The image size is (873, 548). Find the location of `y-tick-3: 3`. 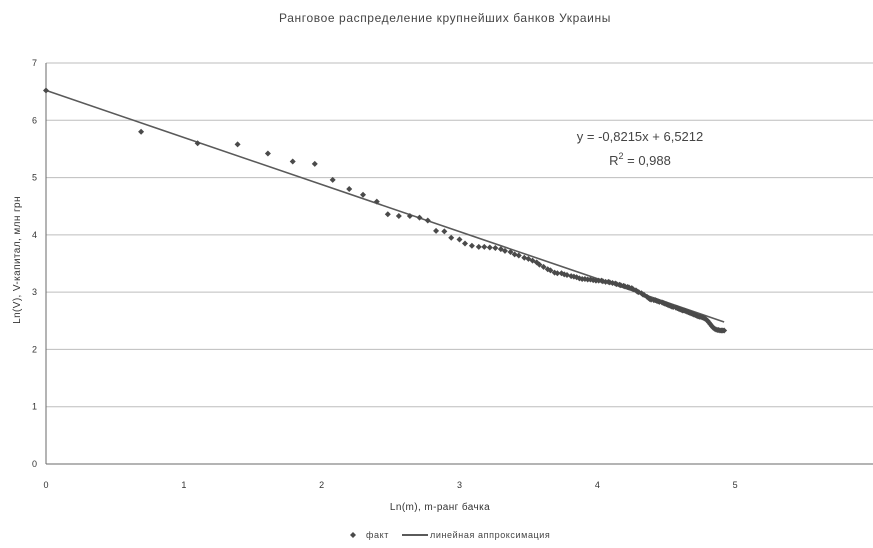

y-tick-3: 3 is located at coordinates (34, 292).